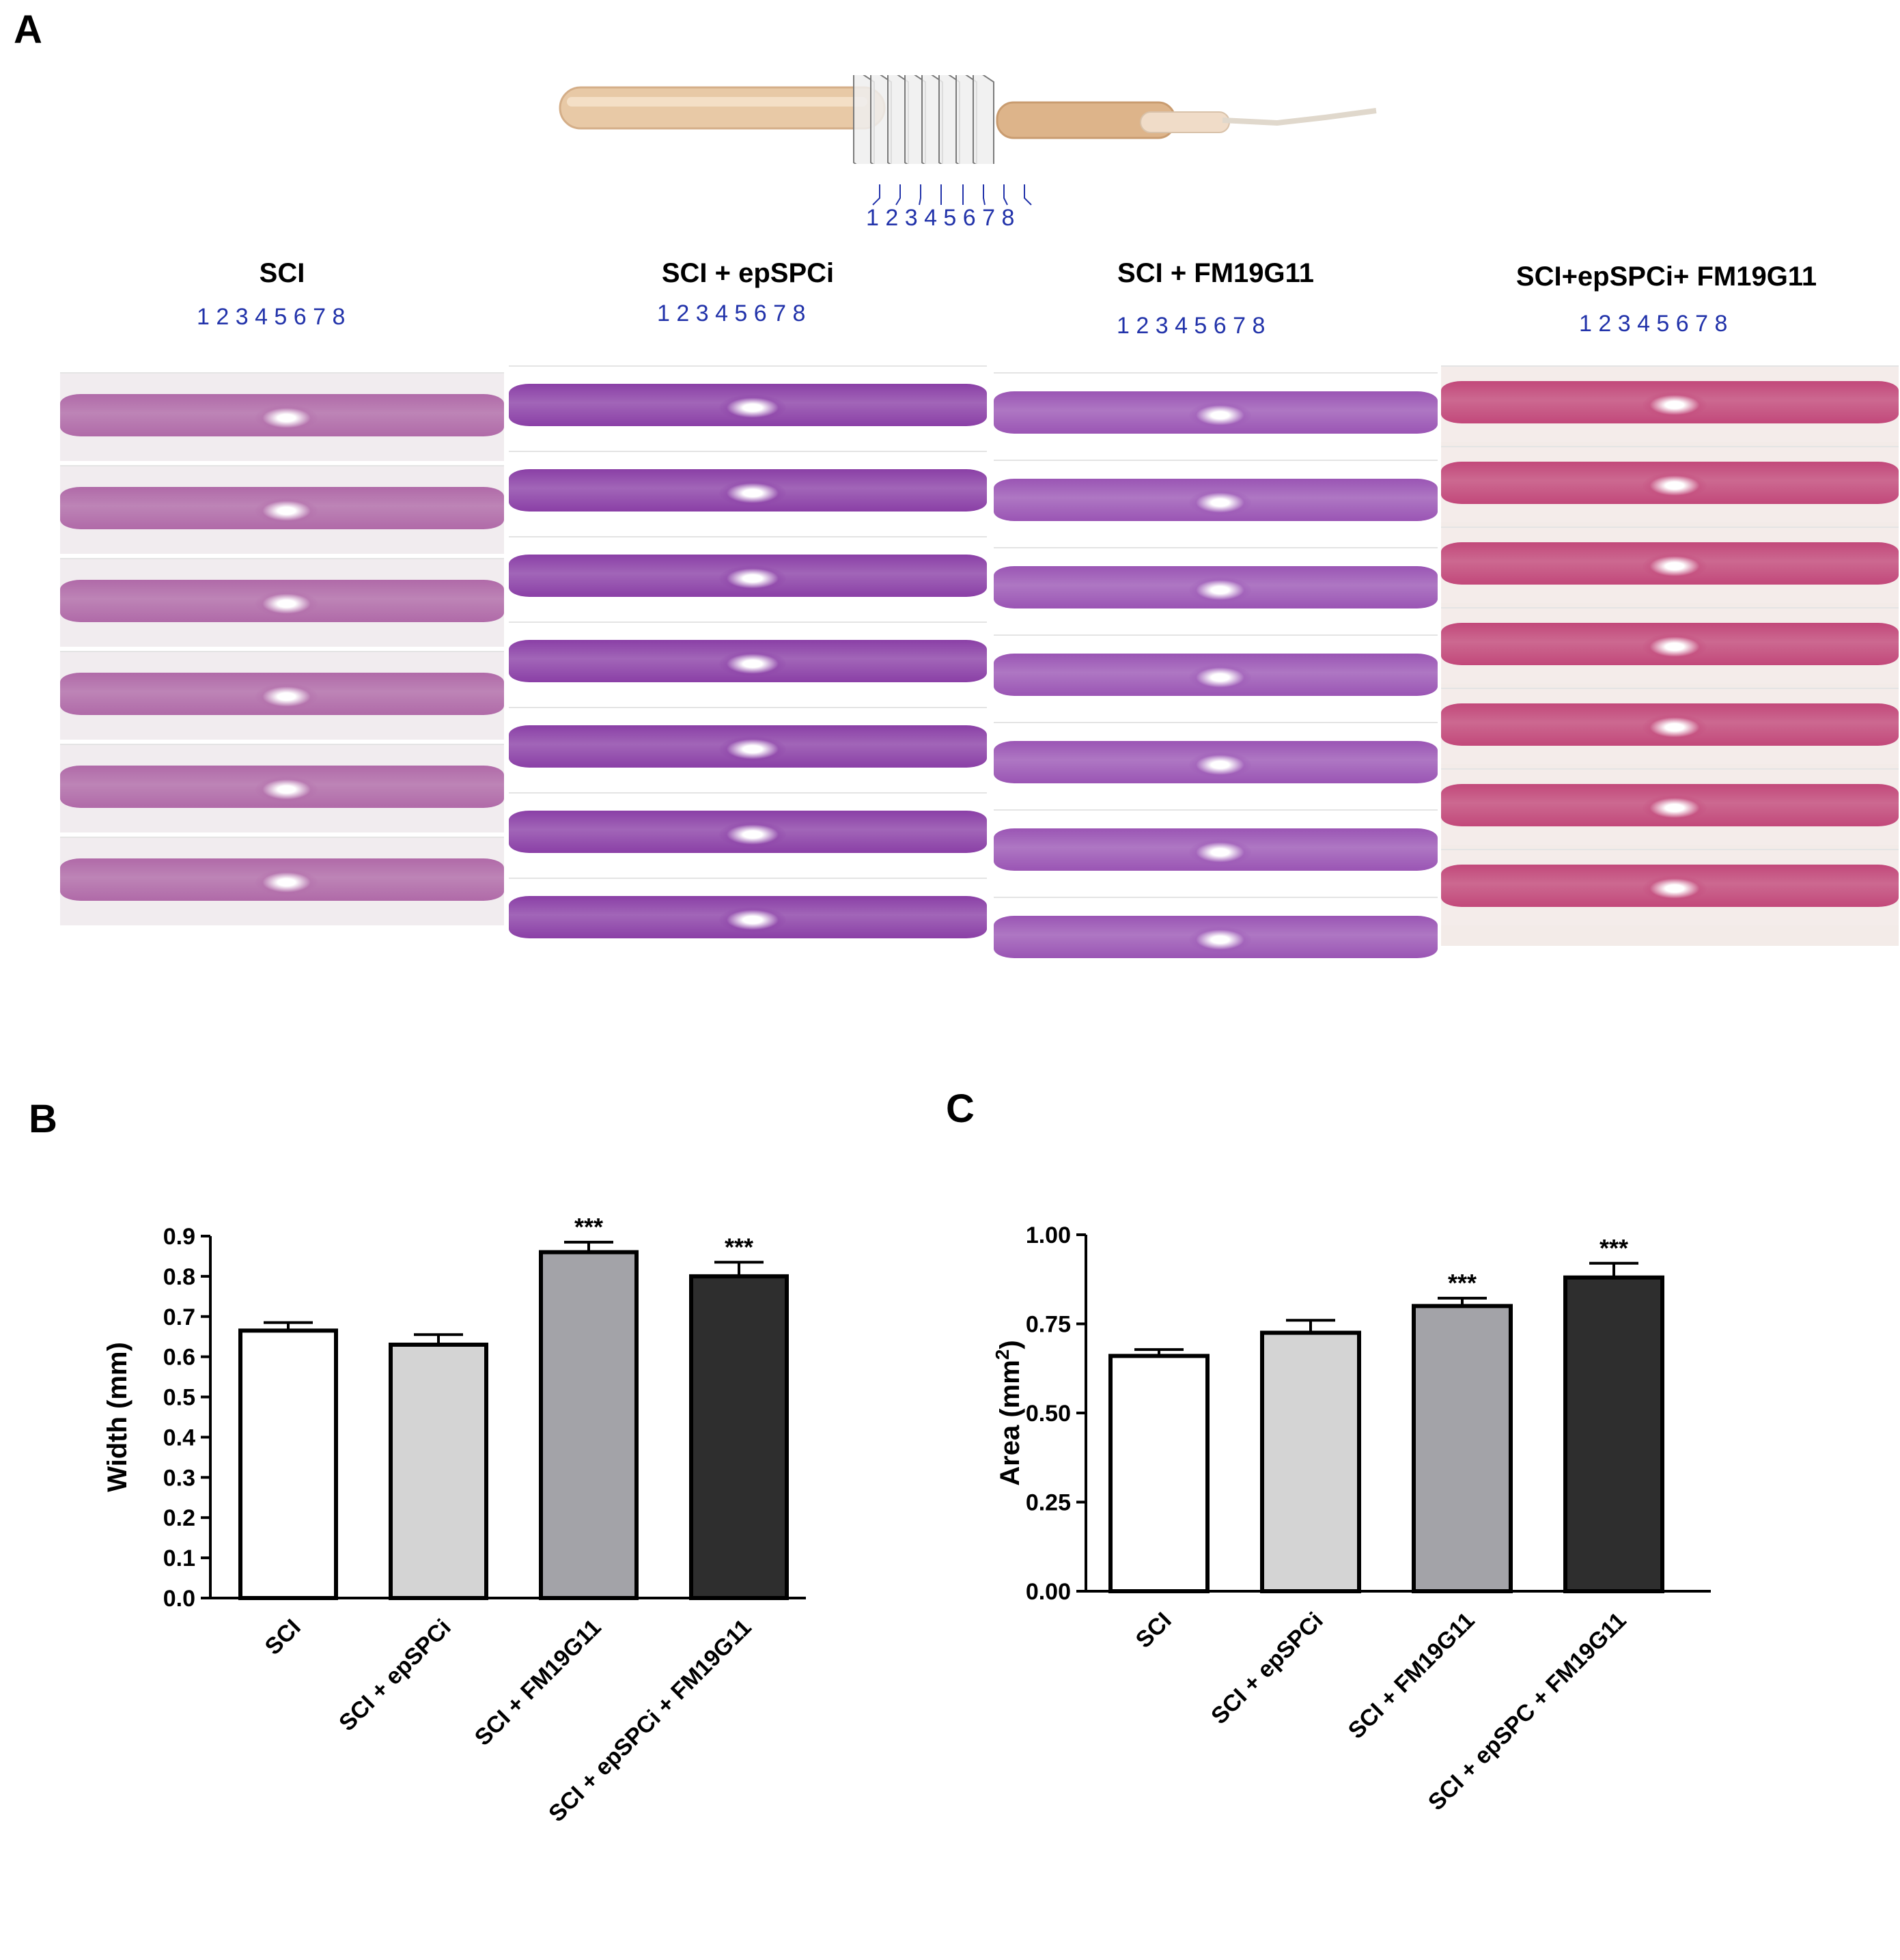  I want to click on y-tick-label: 0.9, so click(179, 1237).